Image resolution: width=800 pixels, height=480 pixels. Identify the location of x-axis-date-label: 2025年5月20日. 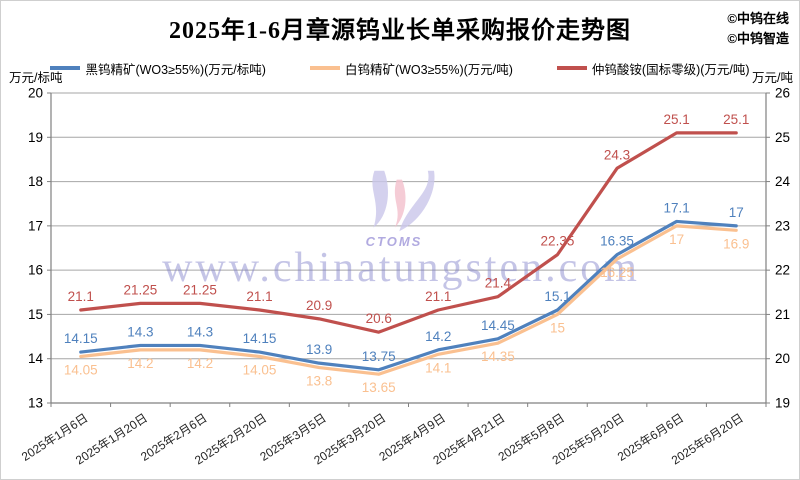
(588, 439).